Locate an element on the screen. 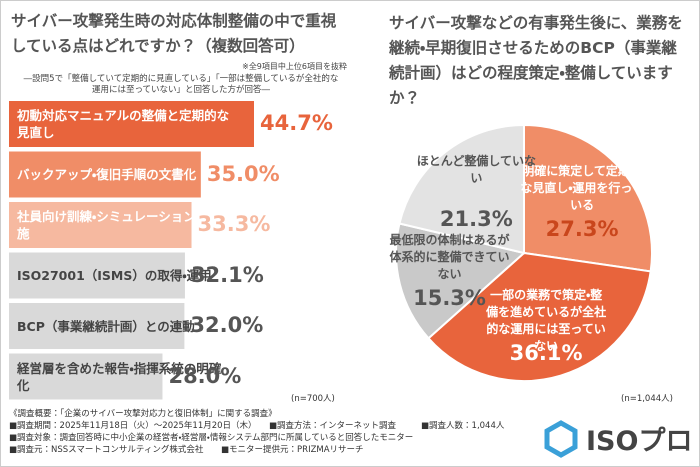 Image resolution: width=700 pixels, height=467 pixels. sample-size: (n=1,044人) is located at coordinates (647, 399).